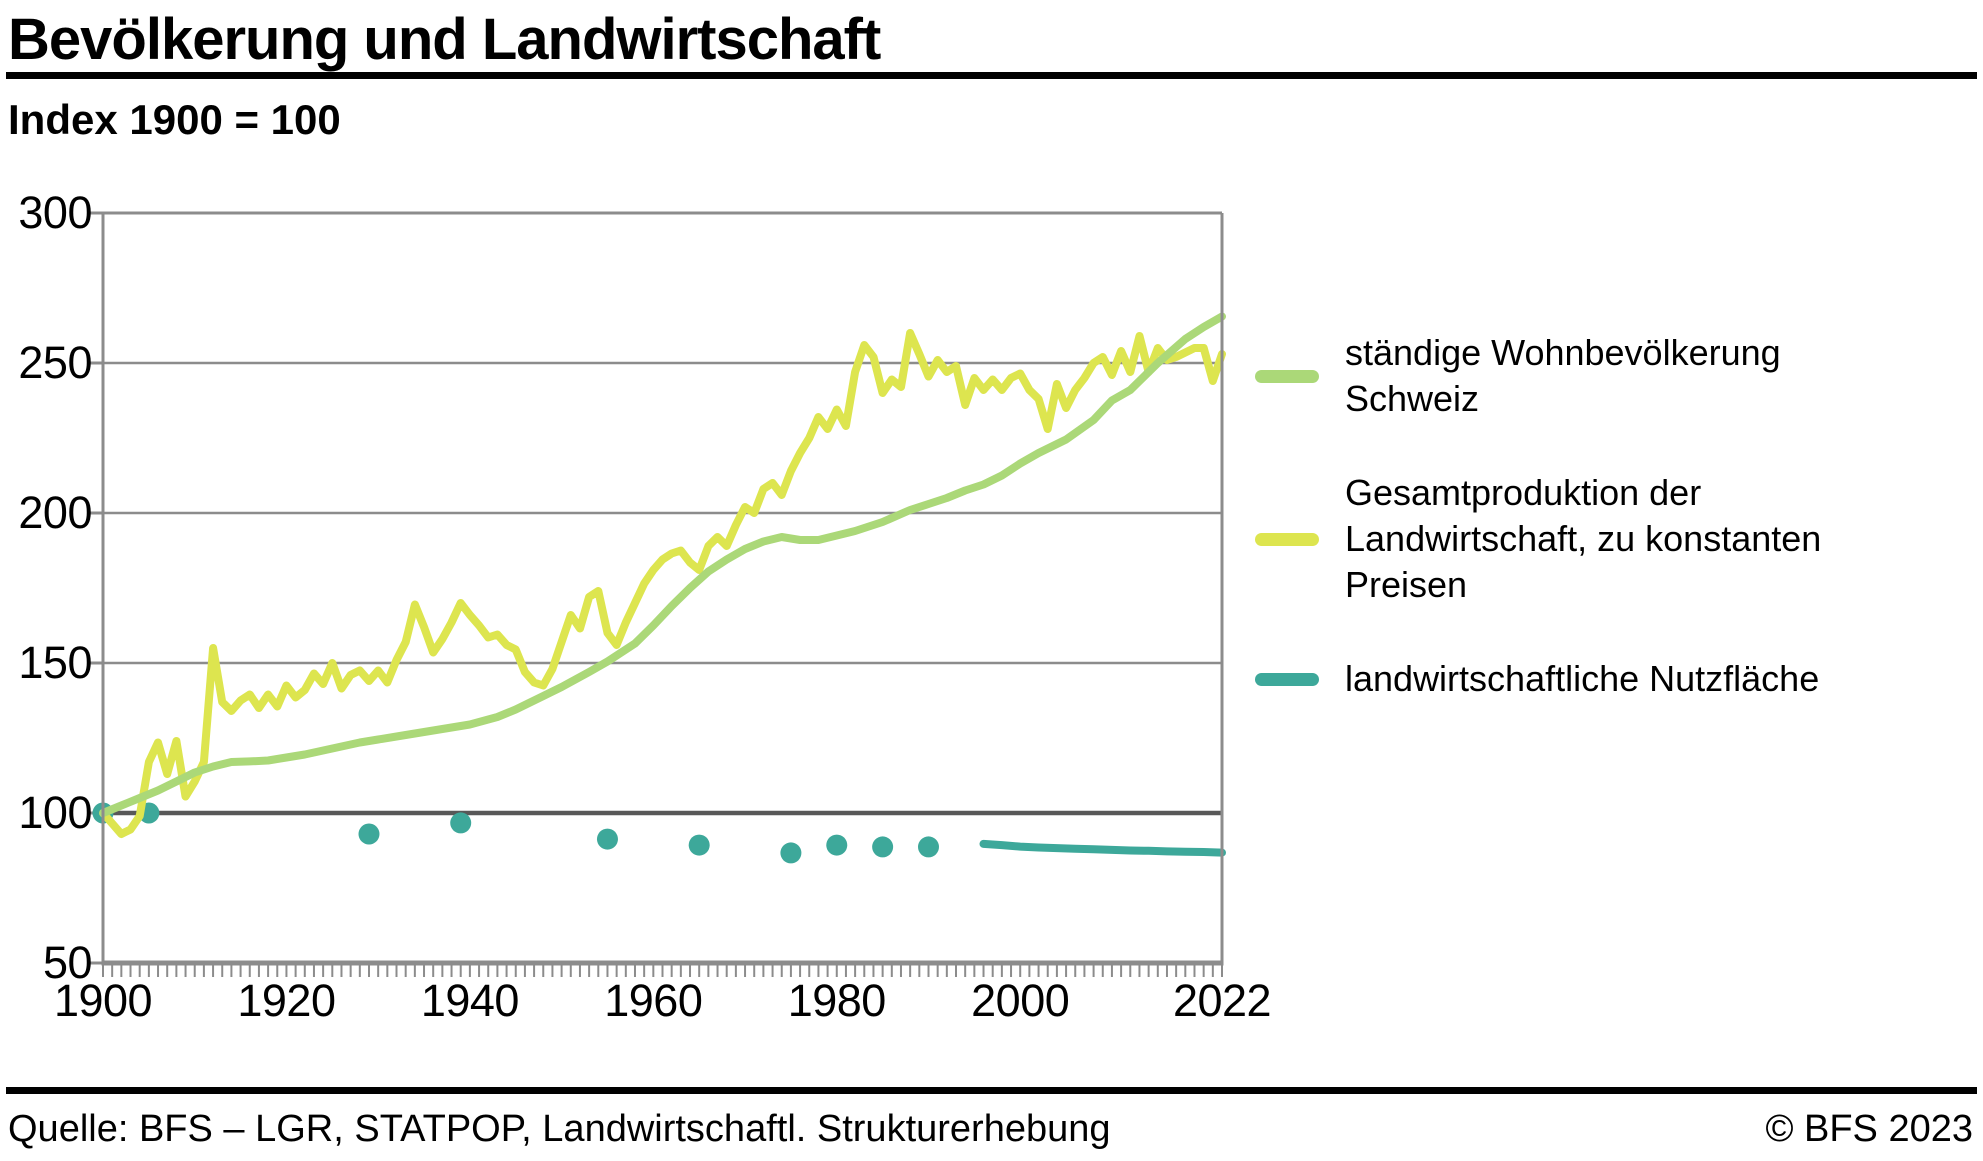 The width and height of the screenshot is (1983, 1161). What do you see at coordinates (55, 812) in the screenshot?
I see `y-tick-label: 100` at bounding box center [55, 812].